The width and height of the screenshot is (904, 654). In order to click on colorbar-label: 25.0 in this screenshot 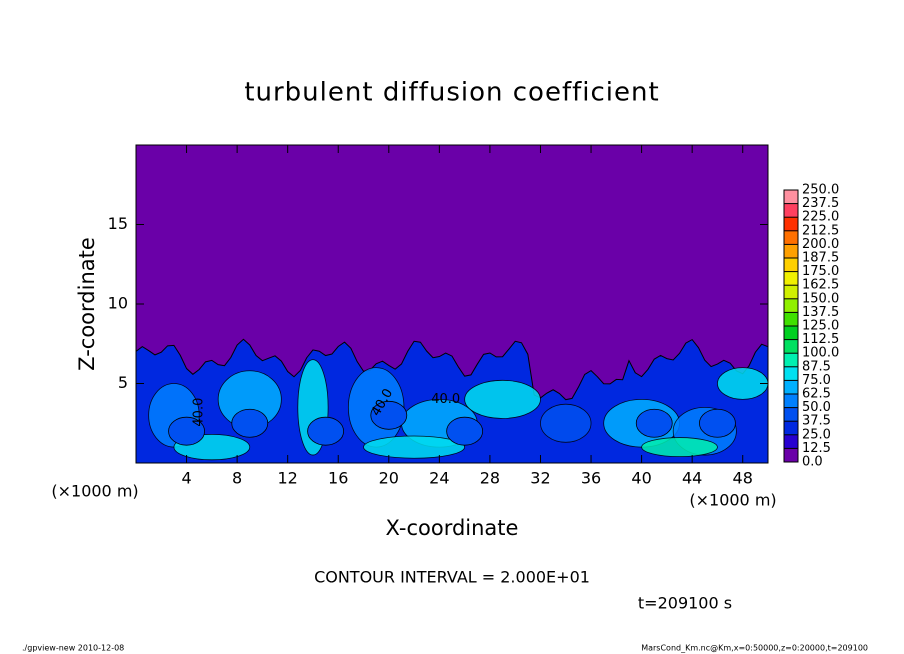, I will do `click(816, 434)`.